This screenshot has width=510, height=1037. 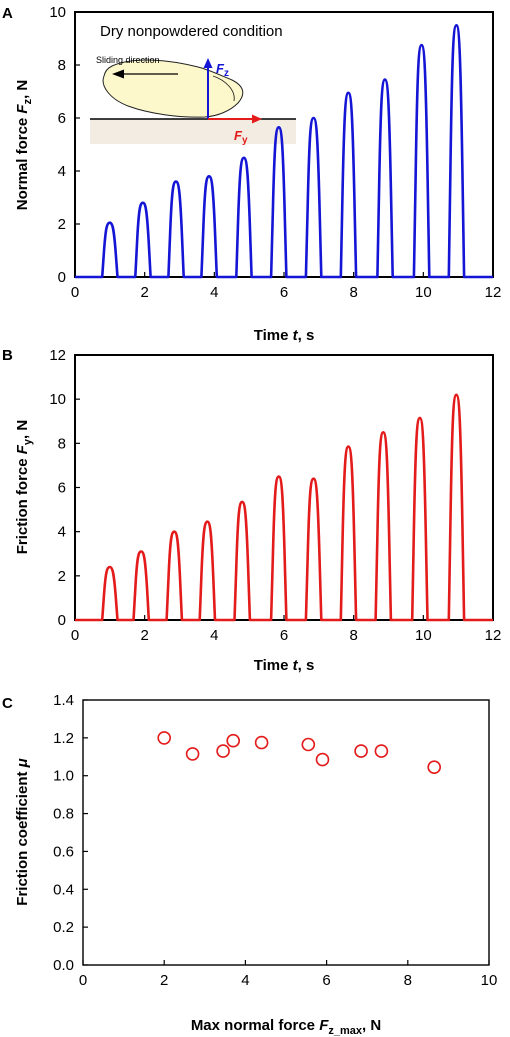 I want to click on panel-b-x-tick-label-2: 4, so click(x=214, y=635).